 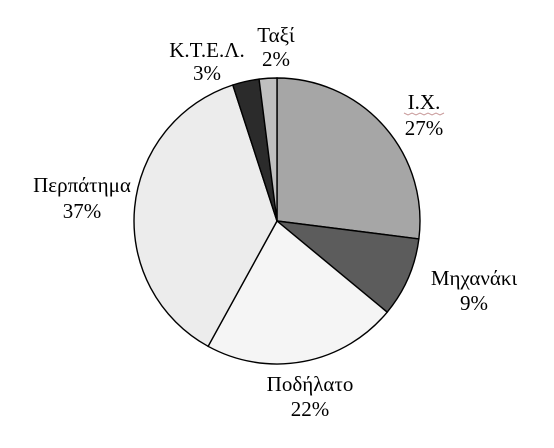 What do you see at coordinates (310, 409) in the screenshot?
I see `slice-percent-label: 22%` at bounding box center [310, 409].